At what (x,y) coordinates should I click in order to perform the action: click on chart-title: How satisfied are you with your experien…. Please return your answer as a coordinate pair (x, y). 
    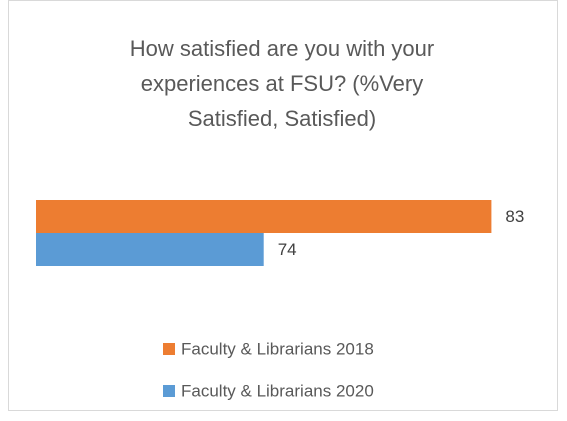
    Looking at the image, I should click on (282, 83).